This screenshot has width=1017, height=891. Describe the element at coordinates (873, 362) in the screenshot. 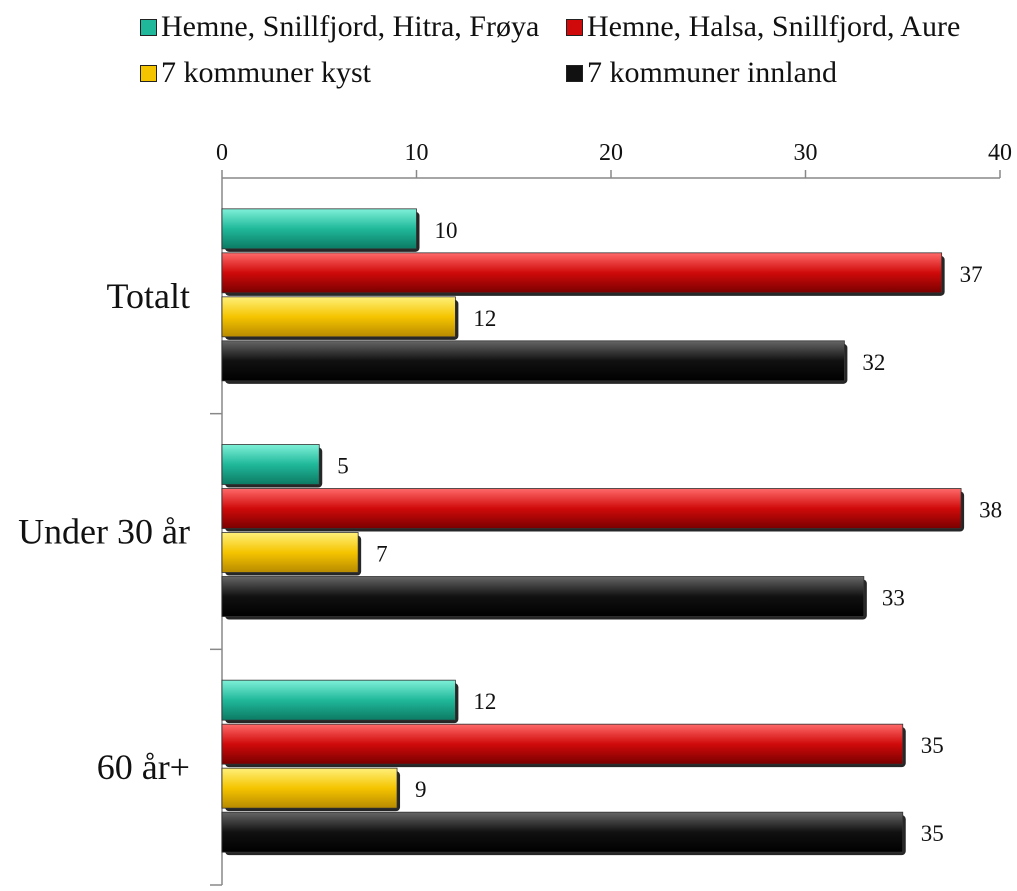

I see `data-label: 32` at that location.